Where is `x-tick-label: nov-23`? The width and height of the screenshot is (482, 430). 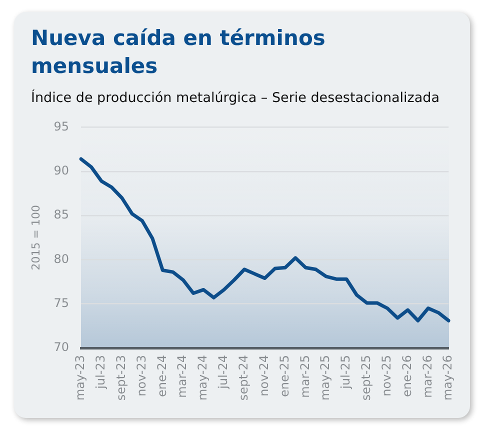
x-tick-label: nov-23 is located at coordinates (141, 375).